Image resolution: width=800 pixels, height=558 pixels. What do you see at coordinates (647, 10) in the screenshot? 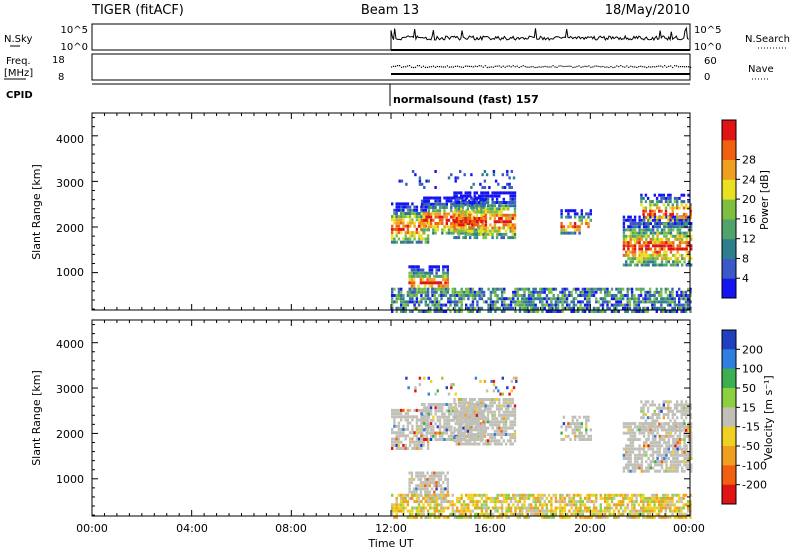
I see `date-title: 18/May/2010` at bounding box center [647, 10].